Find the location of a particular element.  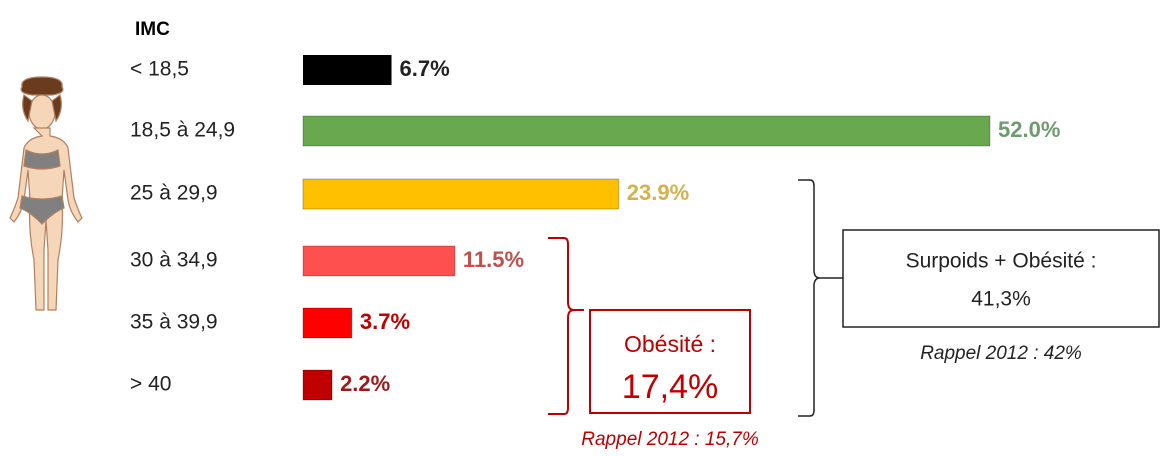

category-label: 30 à 34,9 is located at coordinates (174, 260).